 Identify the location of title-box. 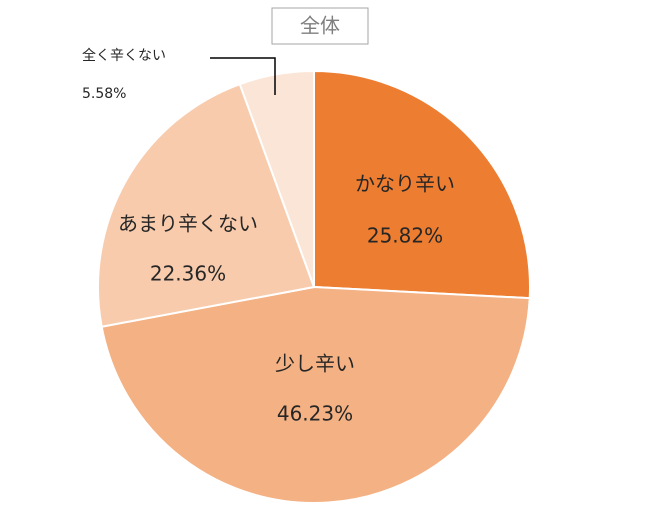
(320, 26).